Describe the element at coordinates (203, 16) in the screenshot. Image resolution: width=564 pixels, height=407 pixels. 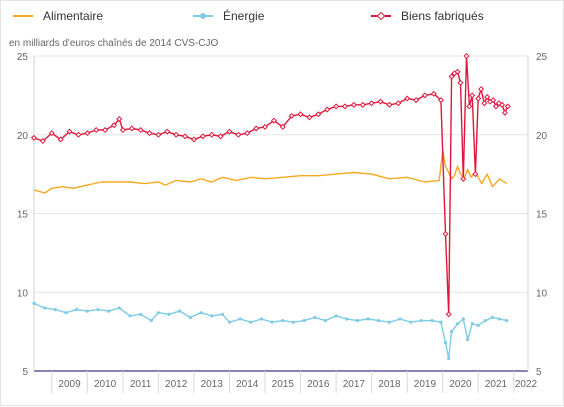
I see `legend-swatch-energie` at that location.